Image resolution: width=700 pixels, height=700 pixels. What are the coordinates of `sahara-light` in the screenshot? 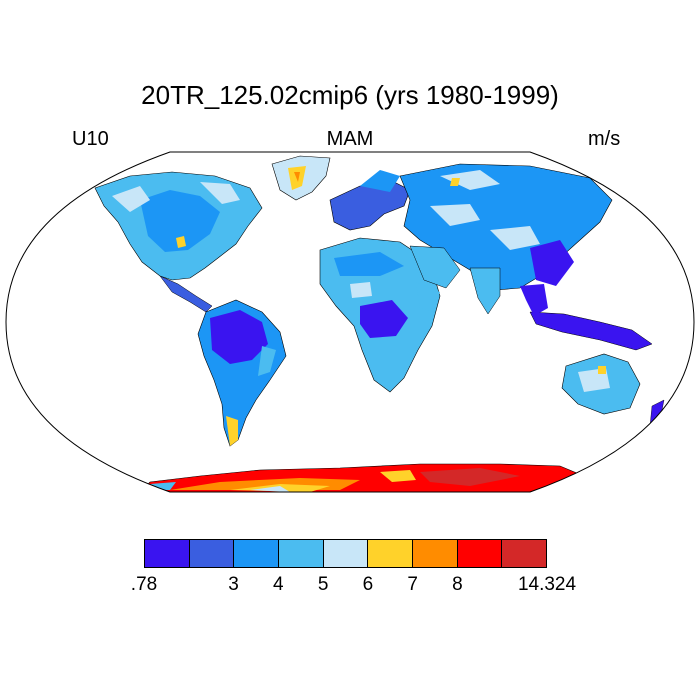 It's located at (361, 290).